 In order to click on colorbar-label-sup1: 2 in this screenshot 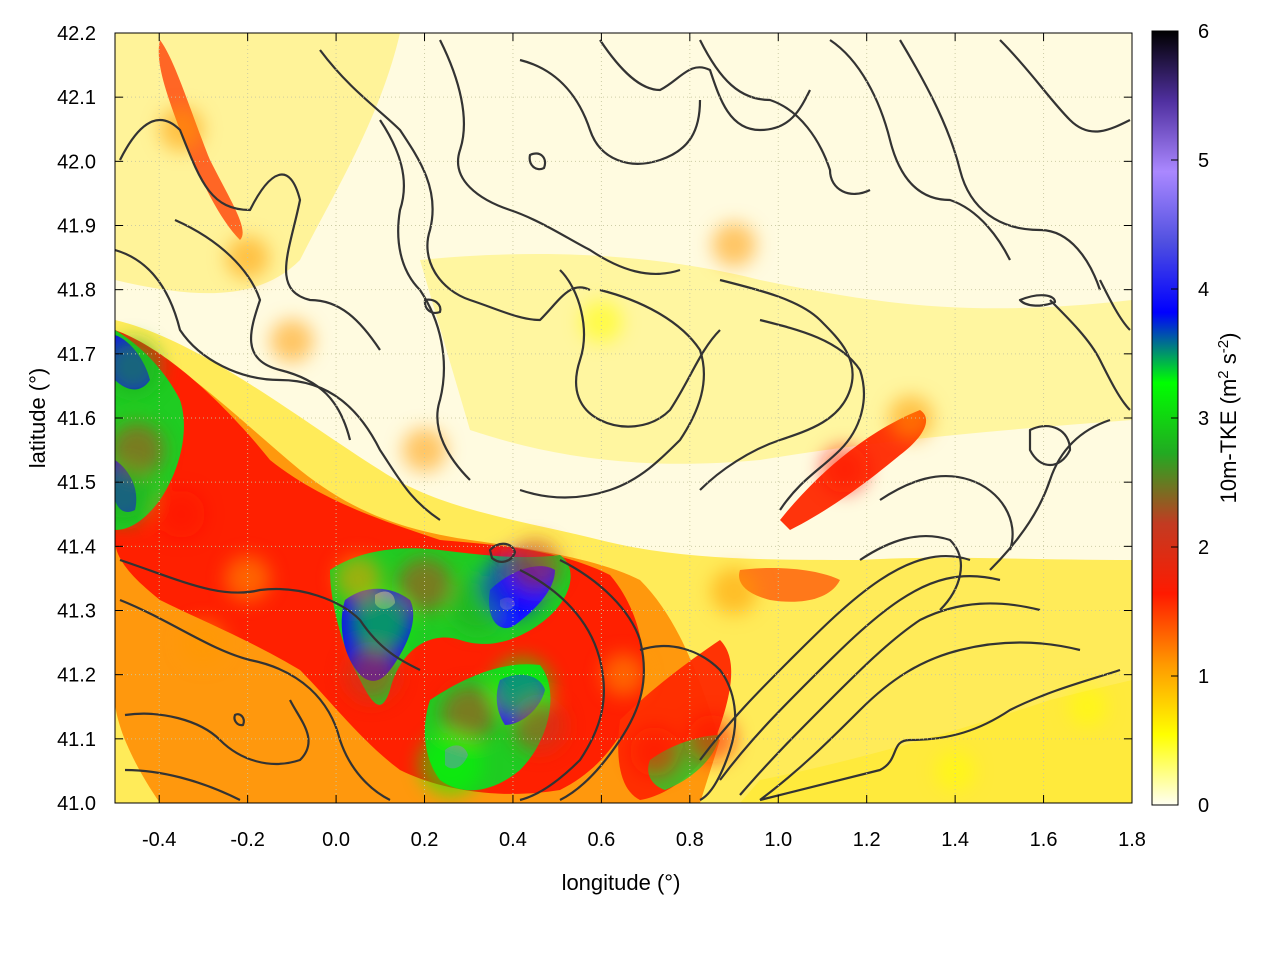, I will do `click(1223, 374)`.